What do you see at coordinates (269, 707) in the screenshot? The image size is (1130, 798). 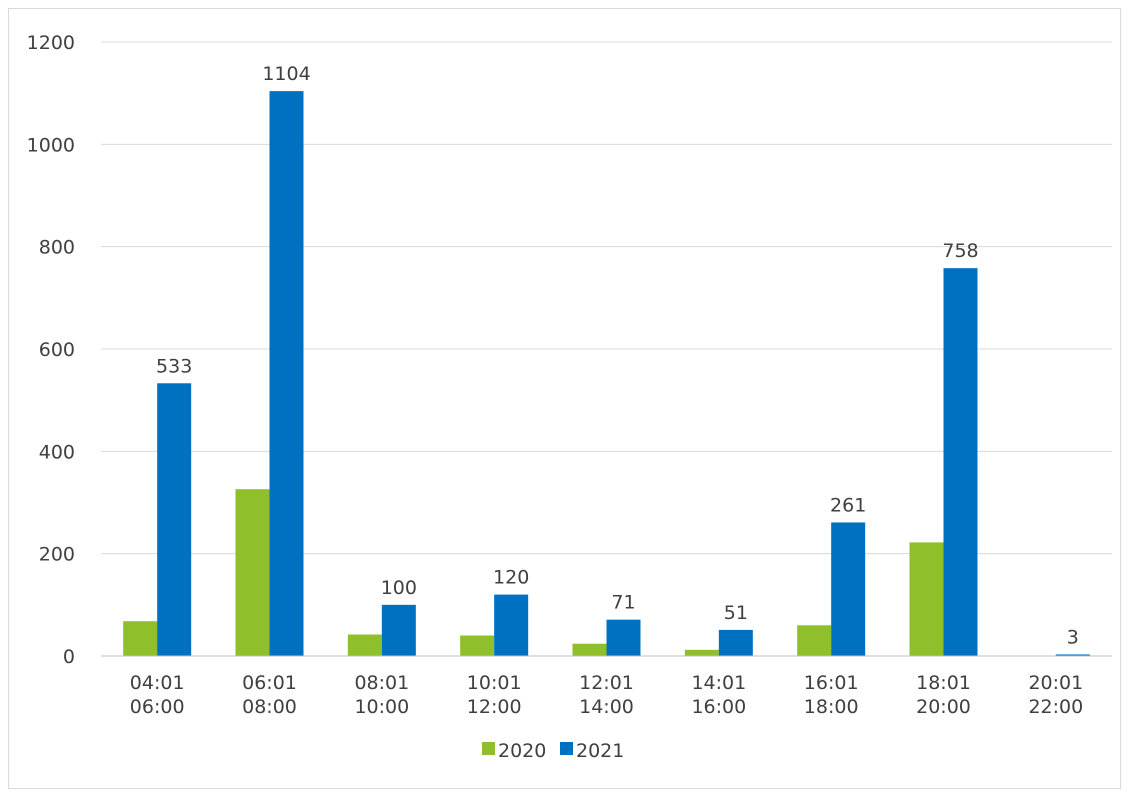 I see `x-tick-label: 08:00` at bounding box center [269, 707].